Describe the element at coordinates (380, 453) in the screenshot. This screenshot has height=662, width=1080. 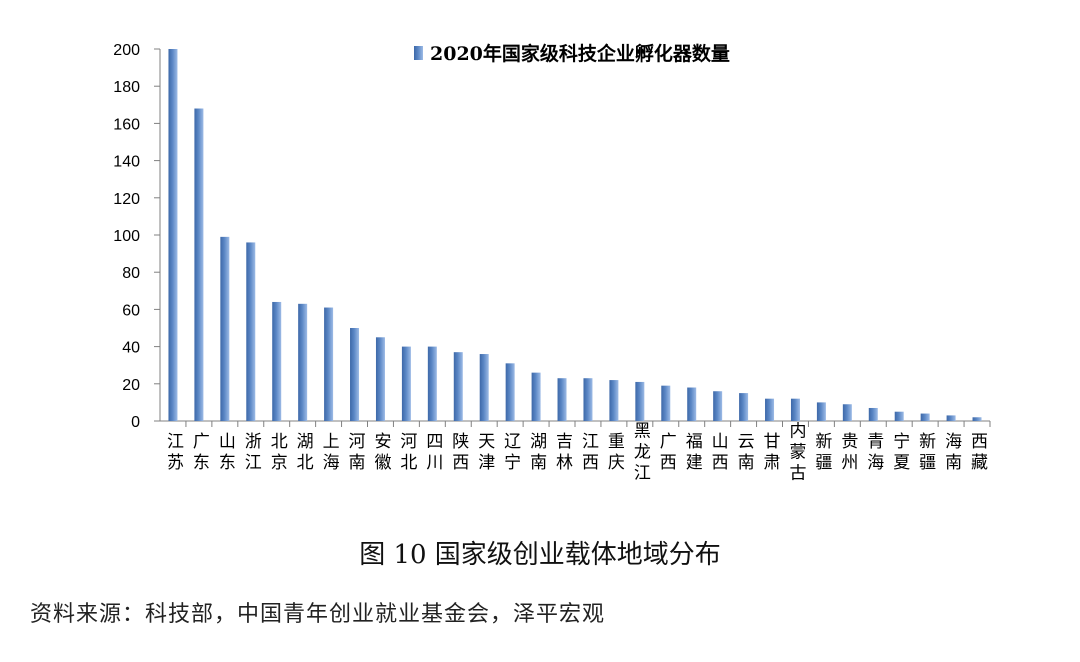
I see `x-tick-label: 安徽` at that location.